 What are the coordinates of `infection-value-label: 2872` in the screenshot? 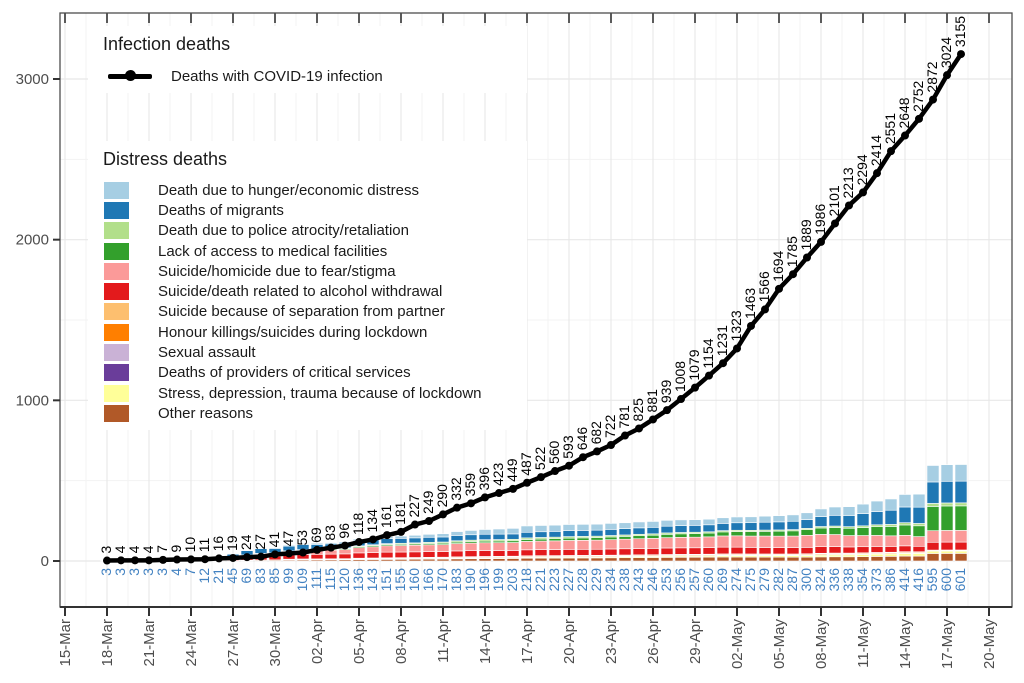 It's located at (932, 76).